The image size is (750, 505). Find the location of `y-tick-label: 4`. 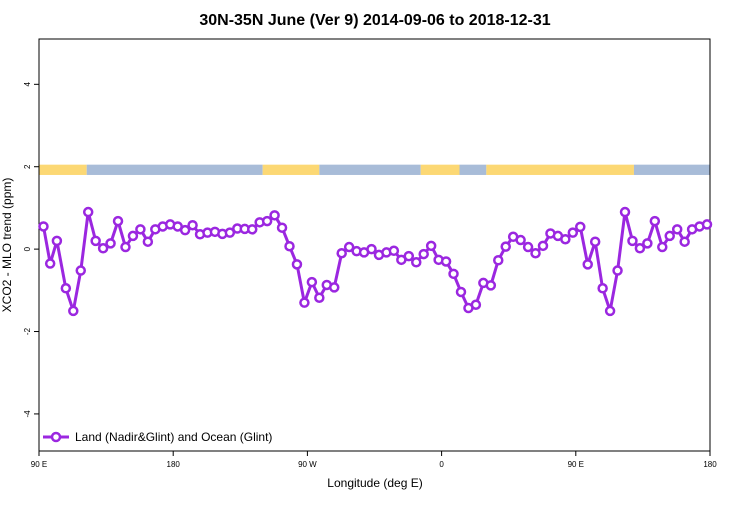

y-tick-label: 4 is located at coordinates (27, 84).